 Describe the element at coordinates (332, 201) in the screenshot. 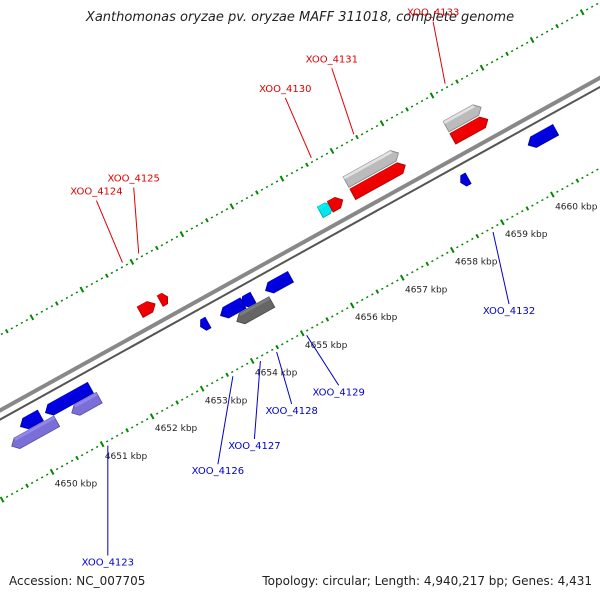

I see `gene-xoo-4130-highlight` at that location.